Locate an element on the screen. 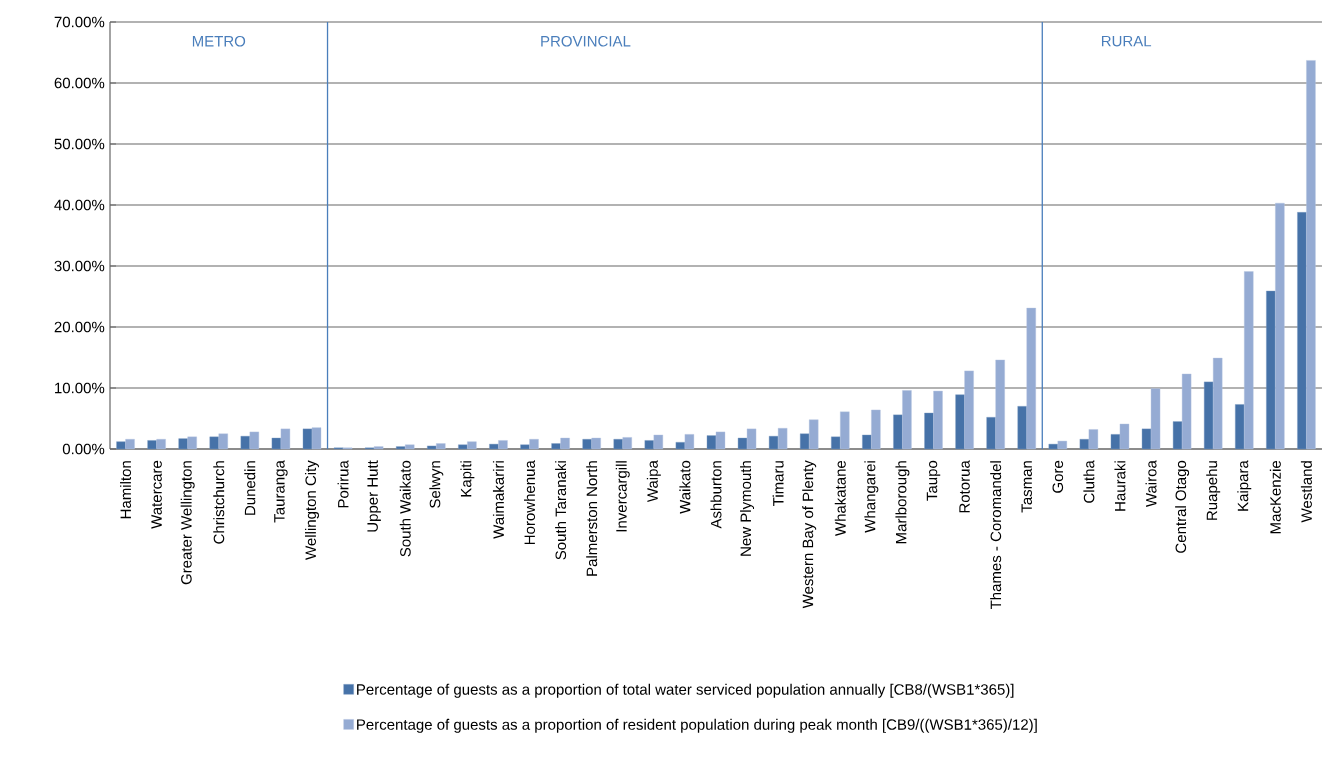 The image size is (1331, 783). y-tick-label: 20.00% is located at coordinates (79, 327).